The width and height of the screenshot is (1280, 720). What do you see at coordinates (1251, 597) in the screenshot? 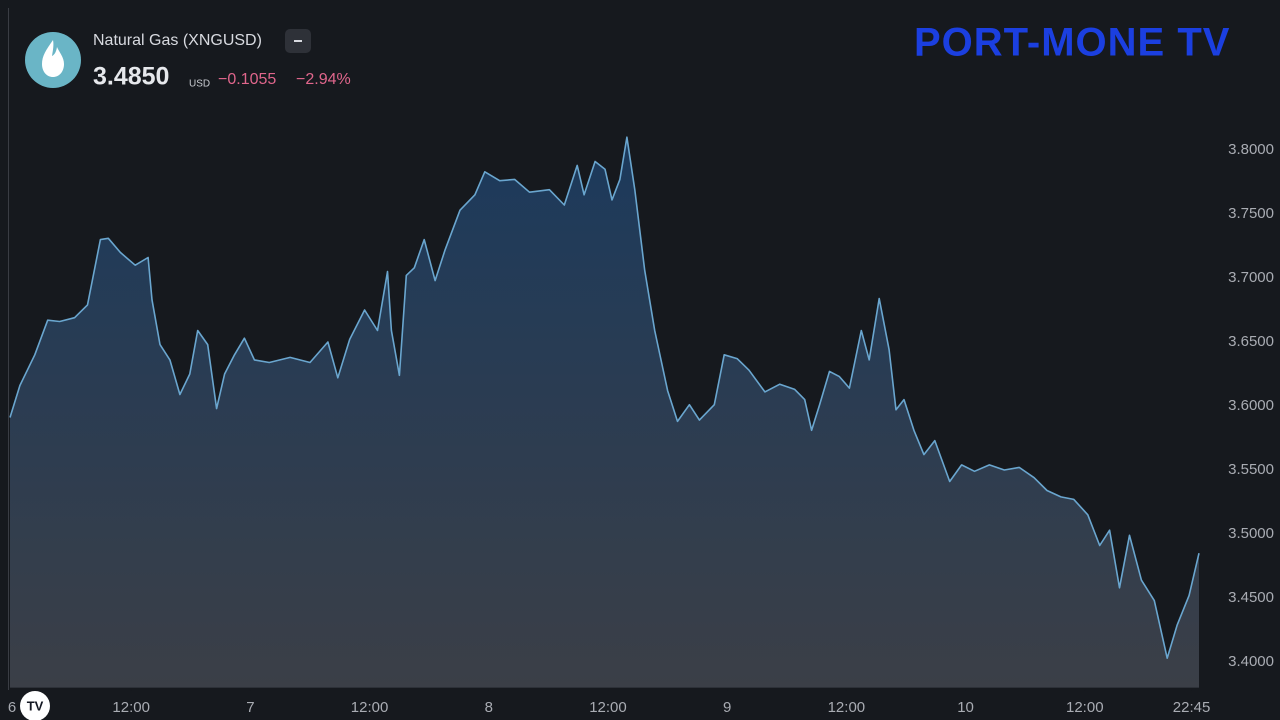
I see `y-tick-label: 3.4500` at bounding box center [1251, 597].